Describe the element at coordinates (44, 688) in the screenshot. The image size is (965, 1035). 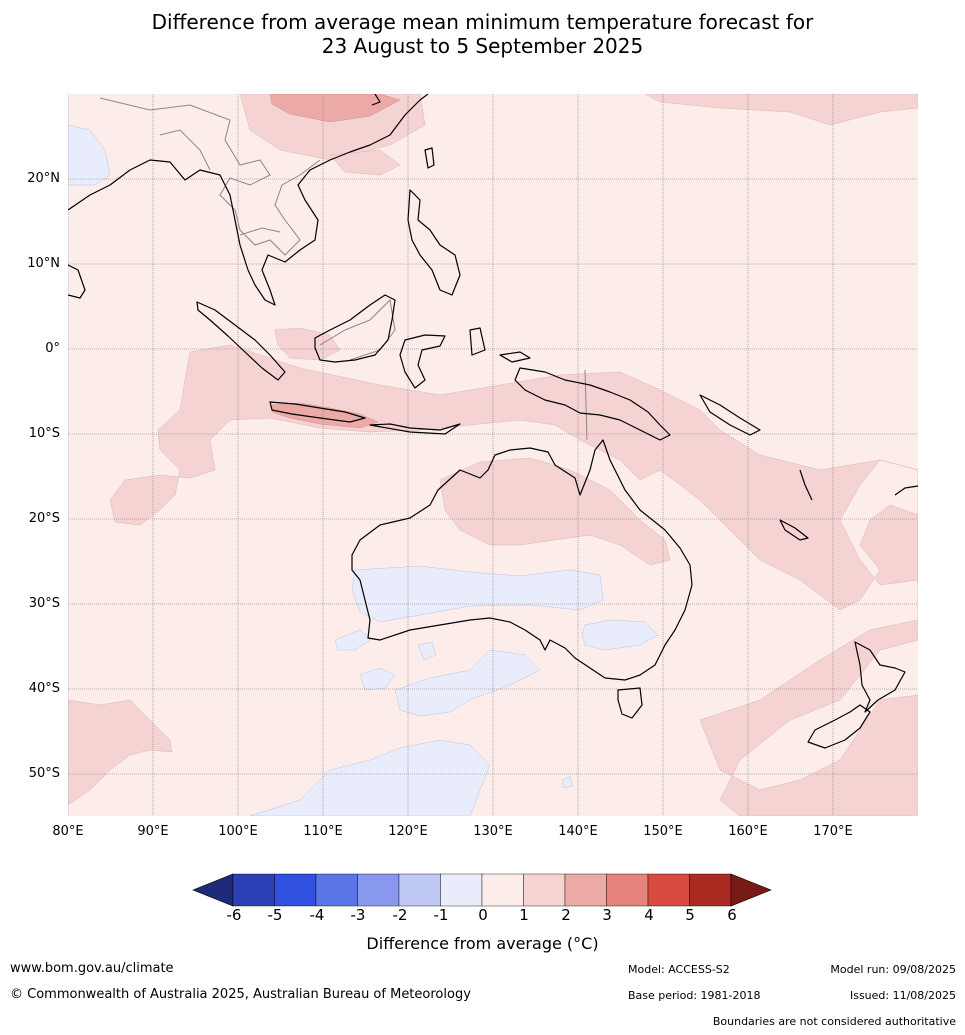
I see `lat-label-40s: 40°S` at that location.